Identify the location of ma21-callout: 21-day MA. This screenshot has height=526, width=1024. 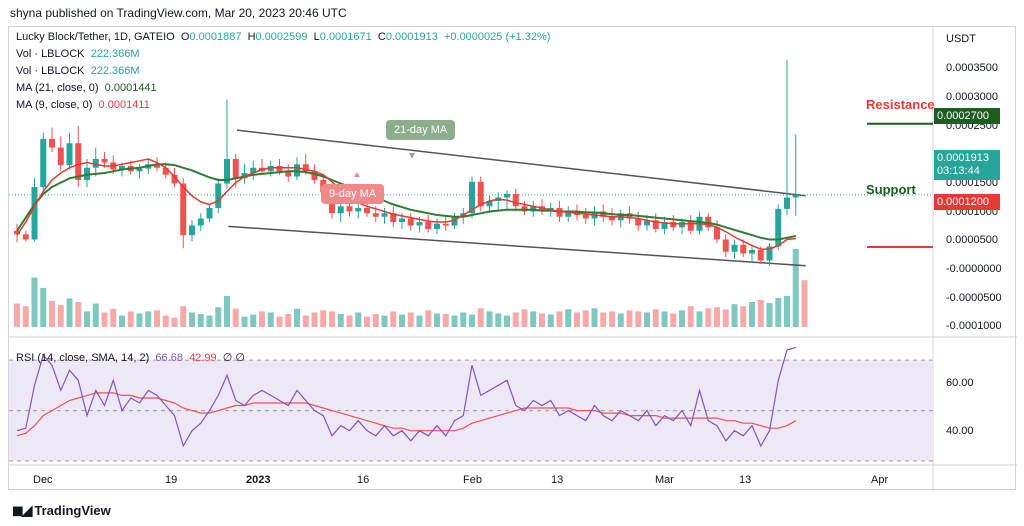
(421, 130).